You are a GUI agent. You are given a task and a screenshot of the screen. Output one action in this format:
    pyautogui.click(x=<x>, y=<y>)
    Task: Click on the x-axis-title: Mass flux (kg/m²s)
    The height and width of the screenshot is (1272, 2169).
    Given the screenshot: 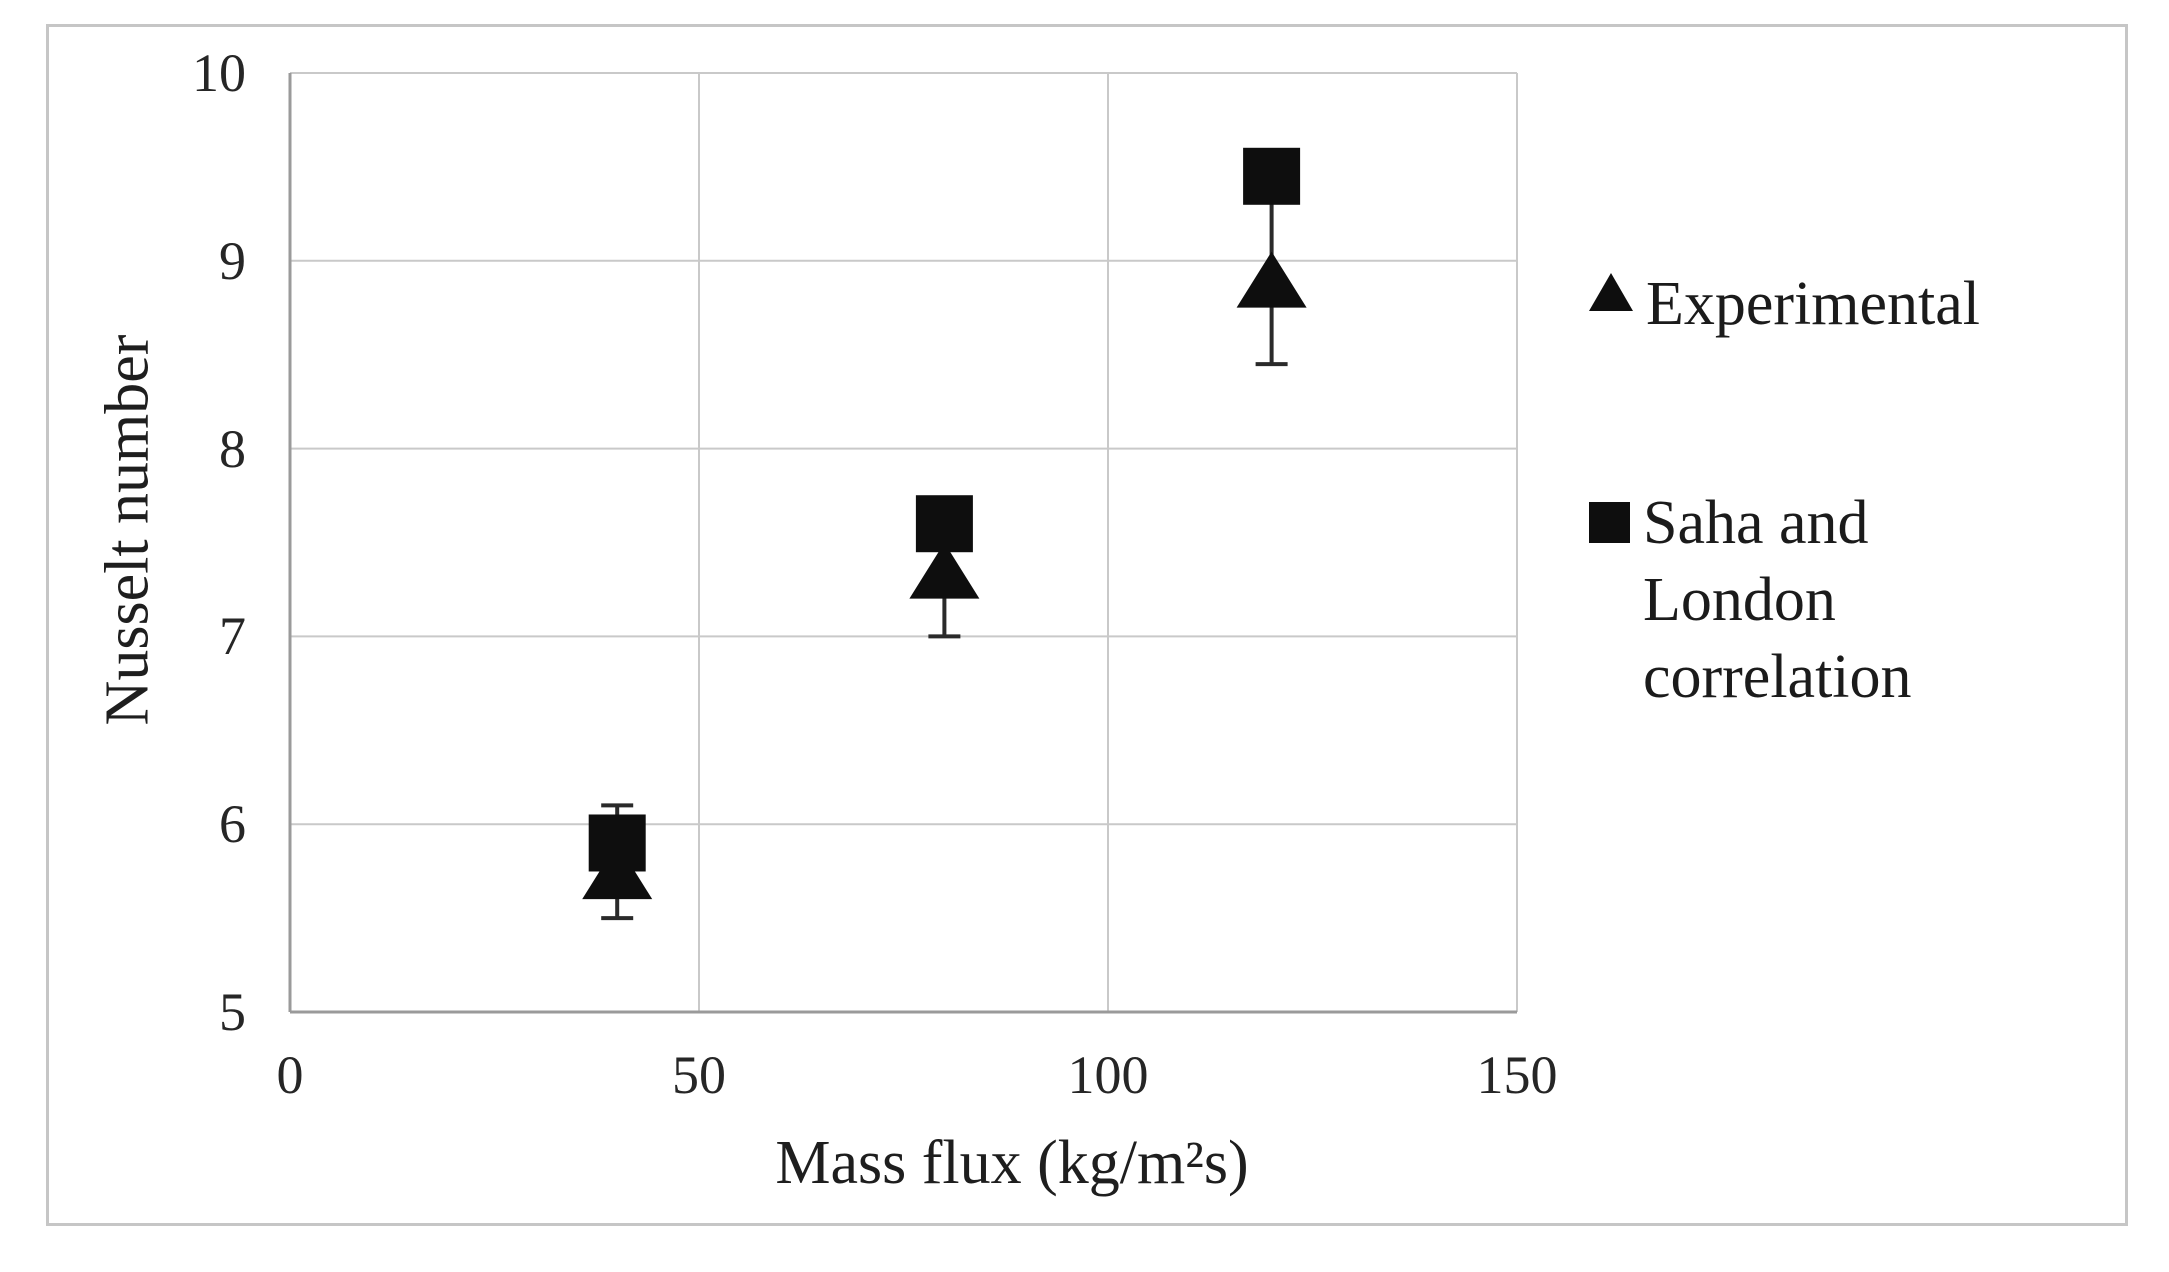 What is the action you would take?
    pyautogui.click(x=1012, y=1163)
    